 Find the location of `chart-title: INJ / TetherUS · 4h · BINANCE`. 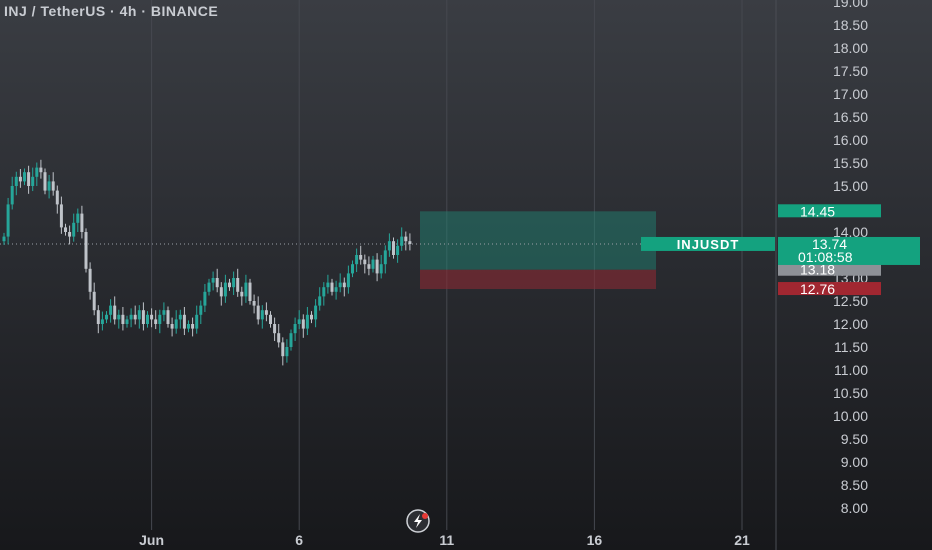

chart-title: INJ / TetherUS · 4h · BINANCE is located at coordinates (111, 11).